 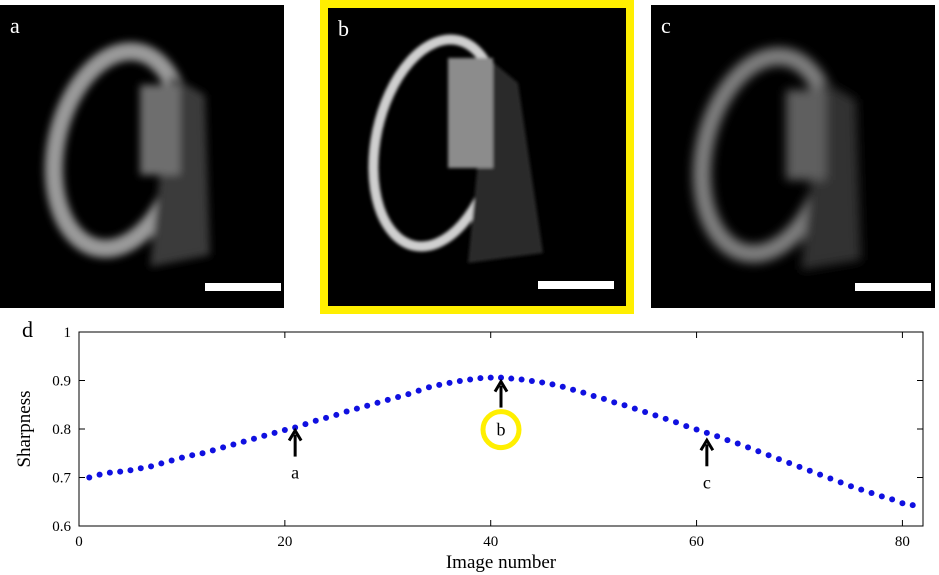 What do you see at coordinates (501, 430) in the screenshot?
I see `annotation-label: b` at bounding box center [501, 430].